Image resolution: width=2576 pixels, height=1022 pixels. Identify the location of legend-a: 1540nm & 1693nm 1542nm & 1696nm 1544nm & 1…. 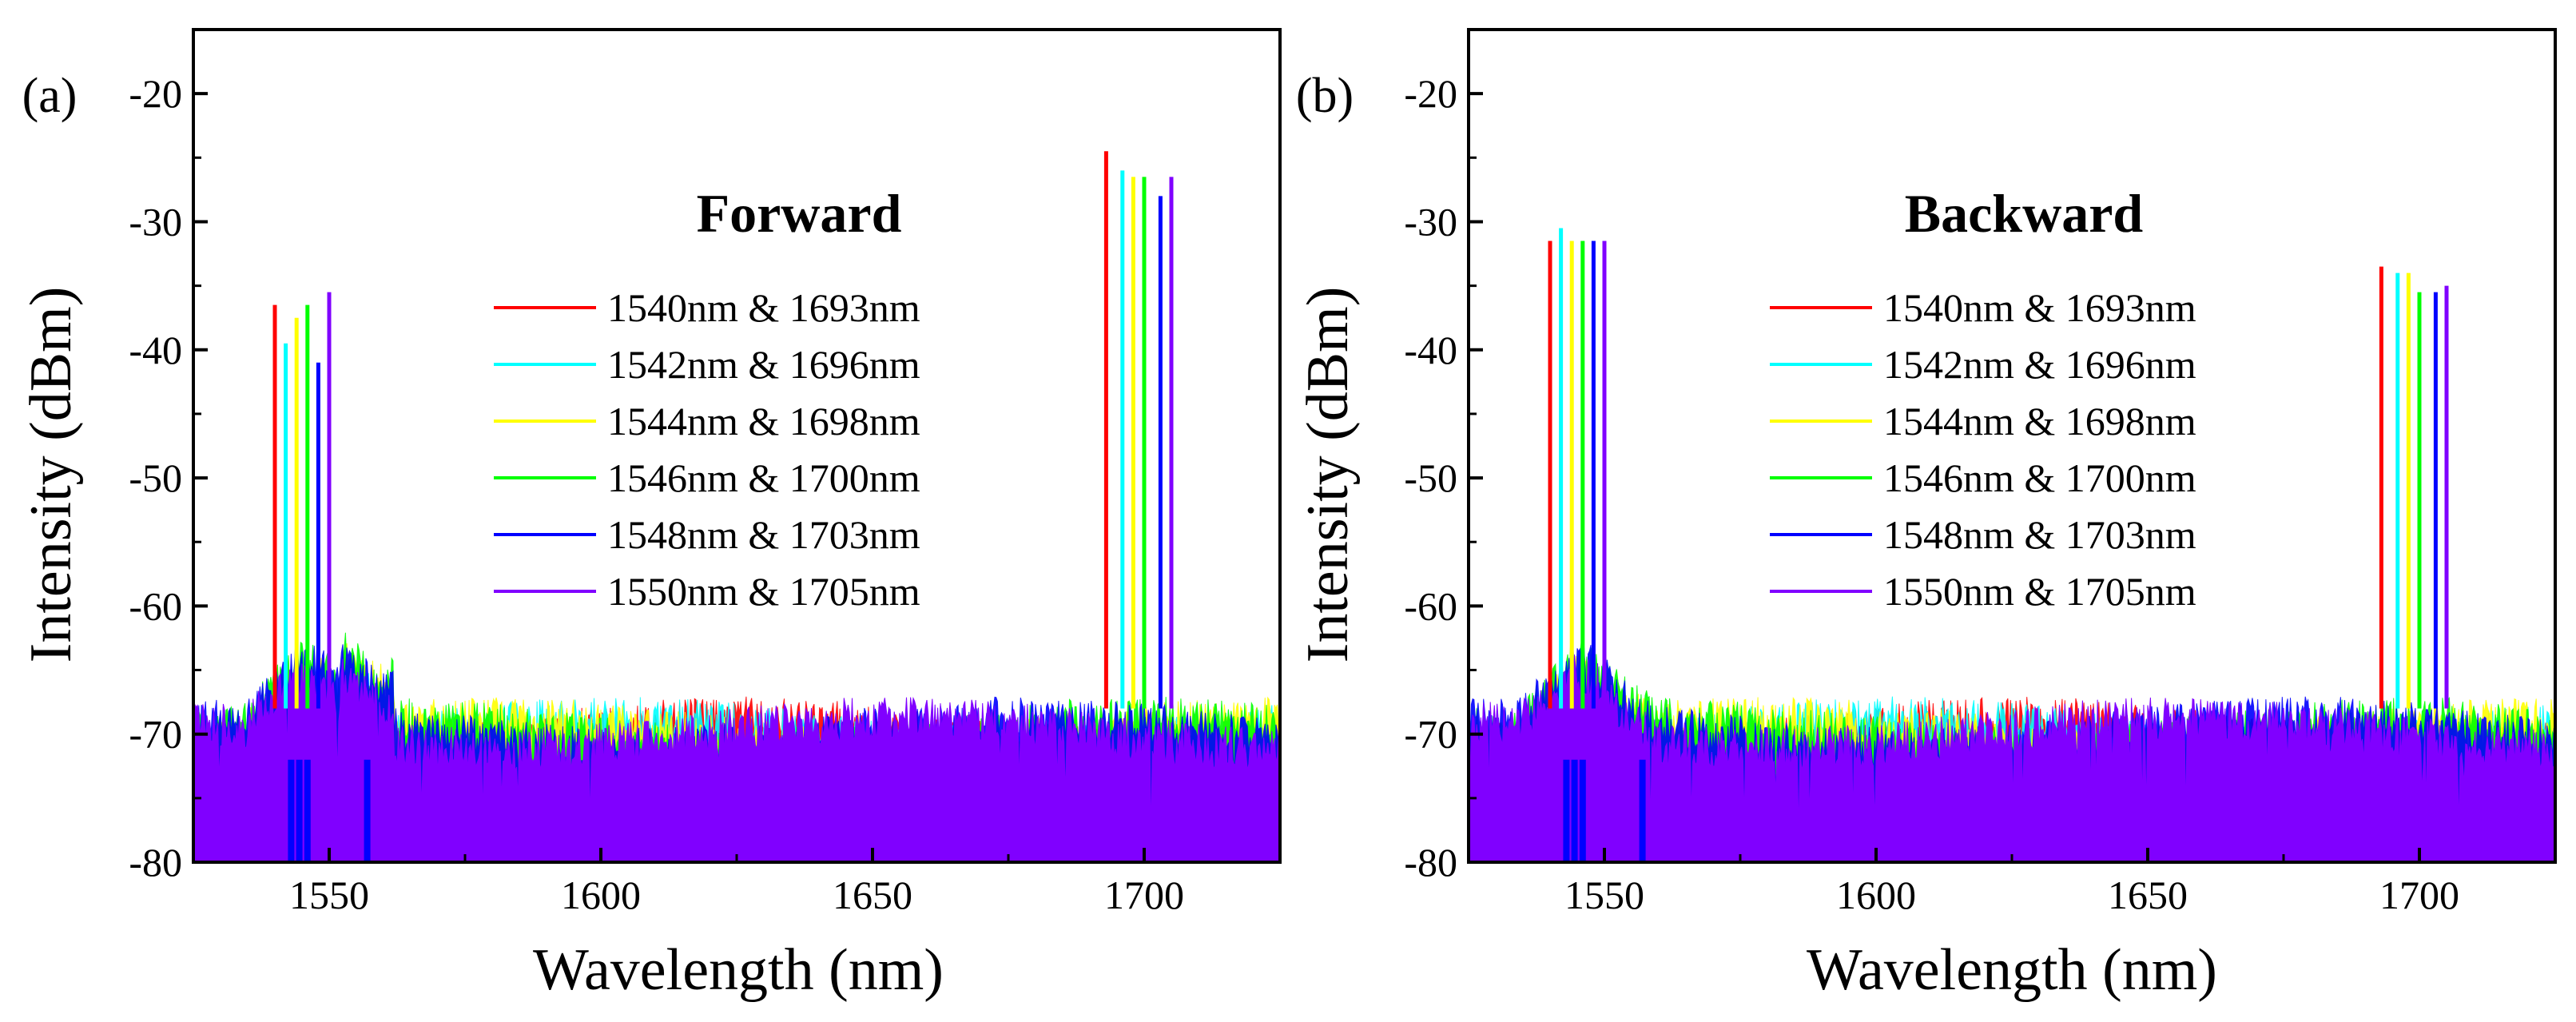
(707, 449).